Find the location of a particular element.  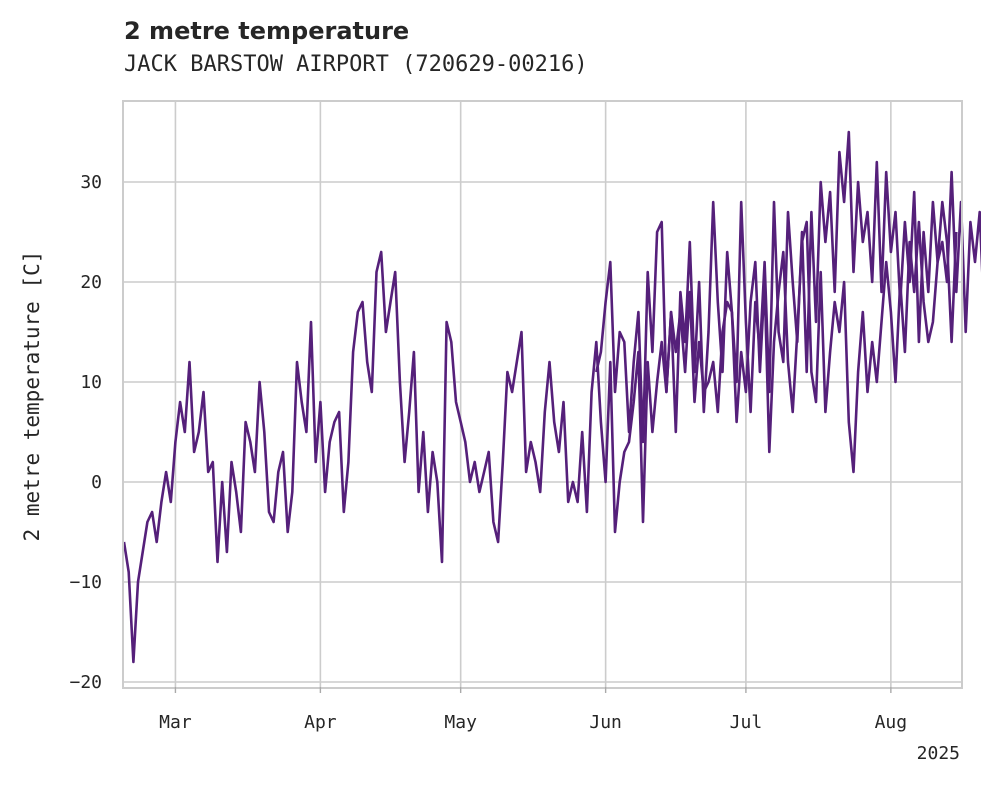

chart-title: 2 metre temperature is located at coordinates (267, 31).